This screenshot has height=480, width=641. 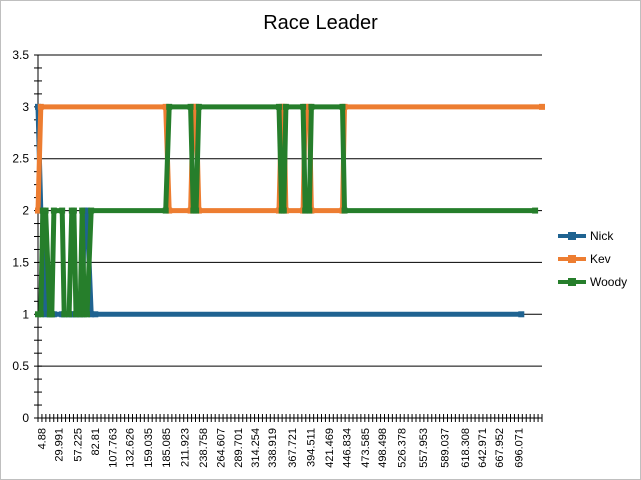 What do you see at coordinates (466, 448) in the screenshot?
I see `x-tick-label: 618.308` at bounding box center [466, 448].